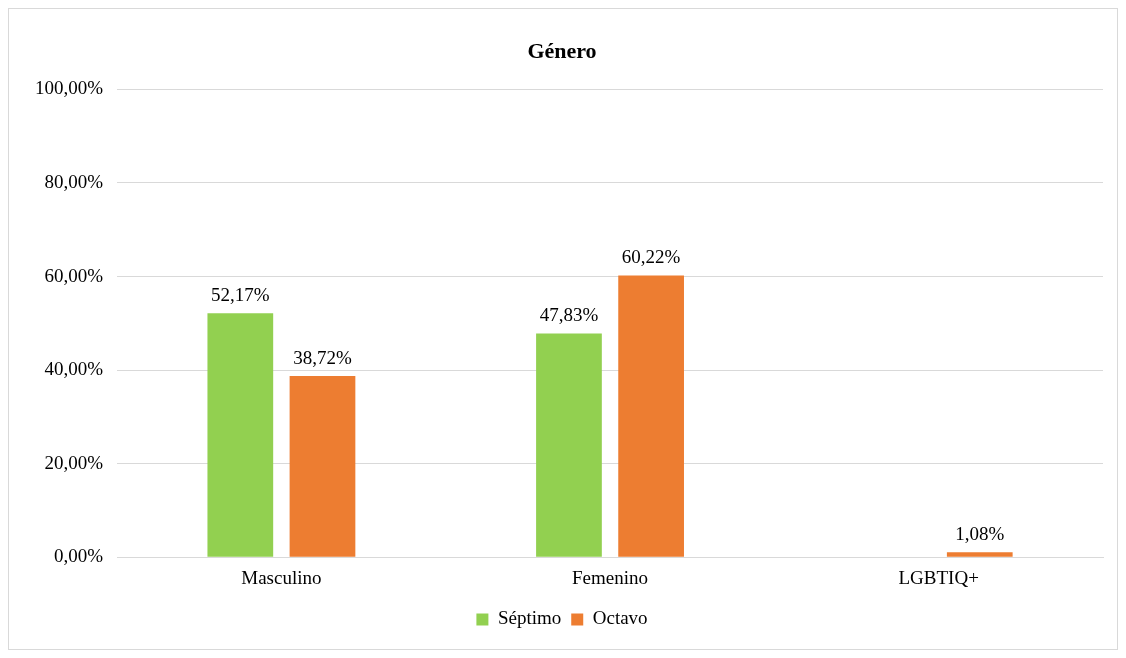 This screenshot has height=658, width=1126. What do you see at coordinates (322, 357) in the screenshot?
I see `data-label: 38,72%` at bounding box center [322, 357].